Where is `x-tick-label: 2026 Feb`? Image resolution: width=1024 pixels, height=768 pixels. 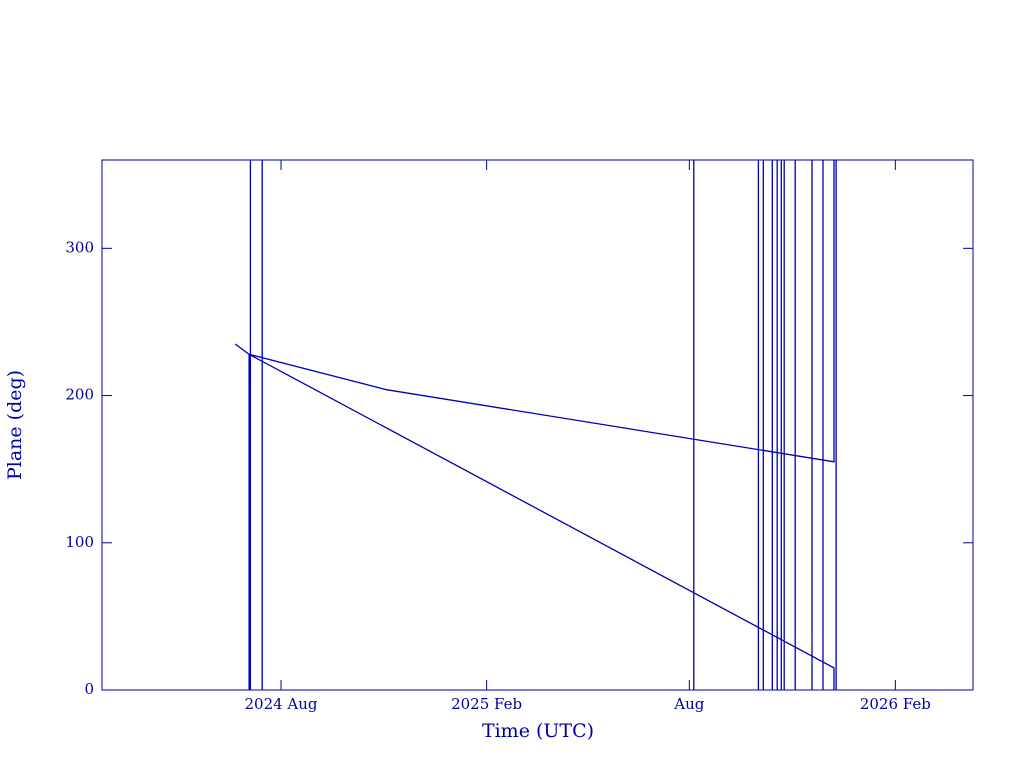 x-tick-label: 2026 Feb is located at coordinates (895, 704).